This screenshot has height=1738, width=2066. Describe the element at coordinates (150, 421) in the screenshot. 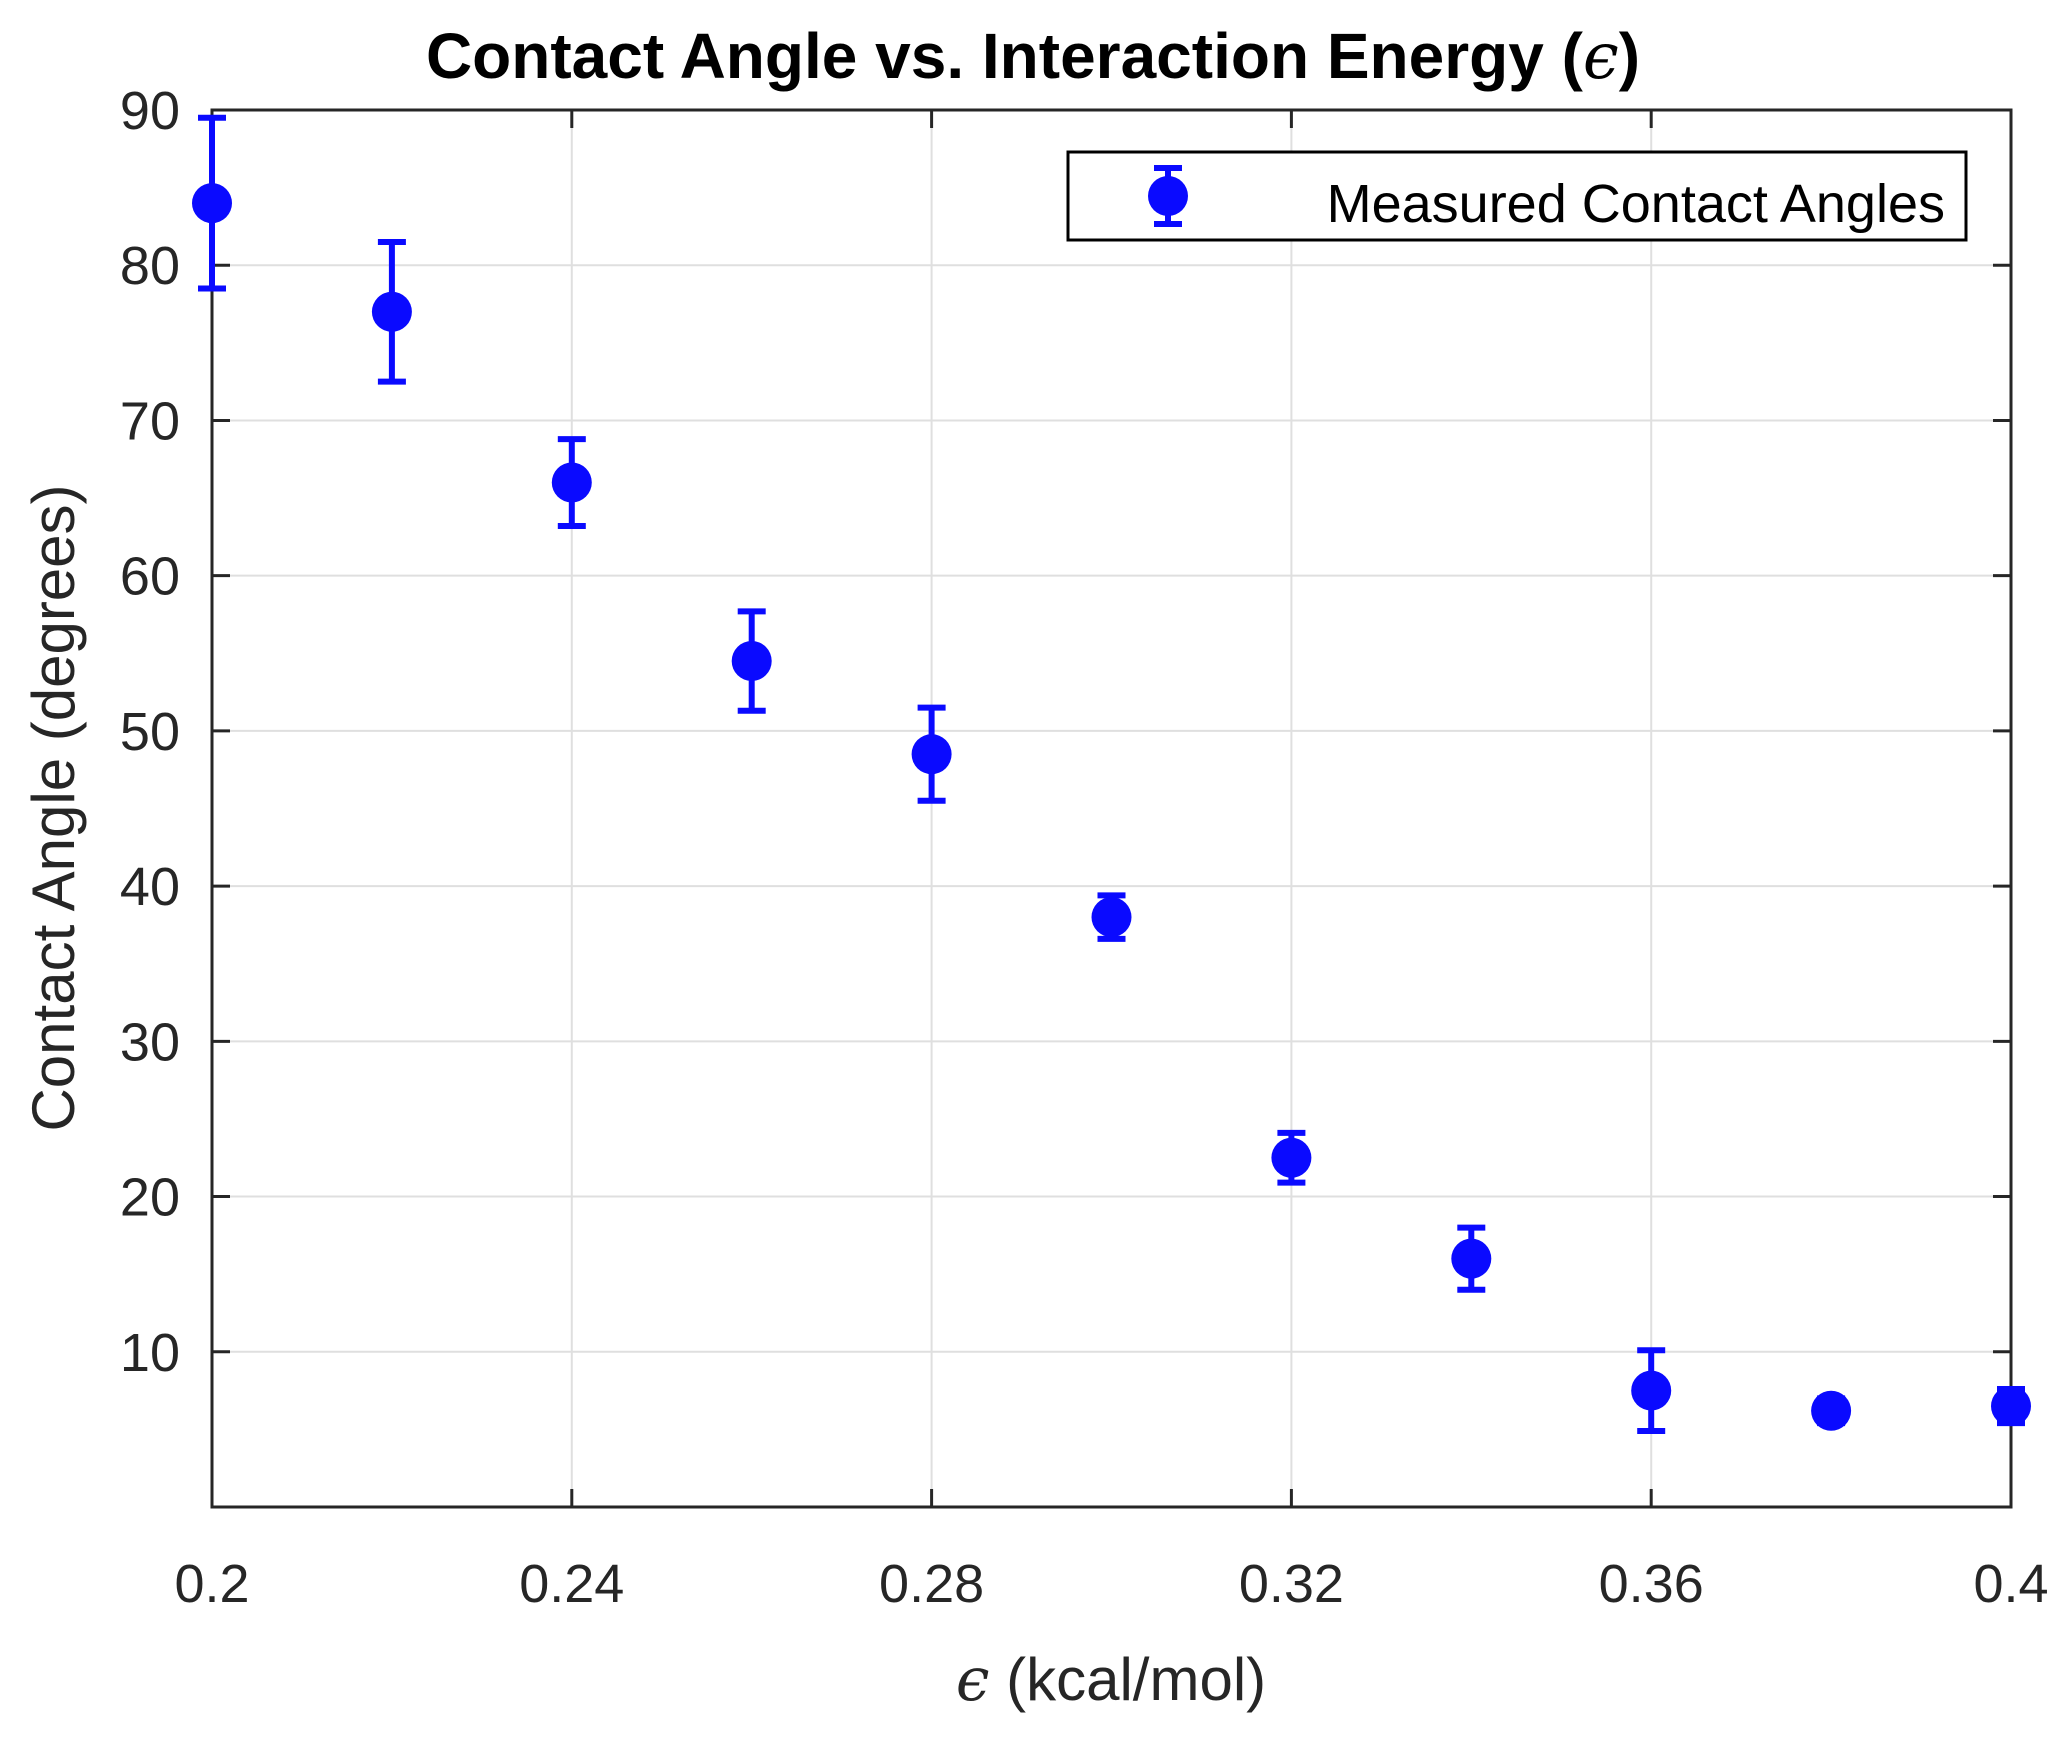

I see `y-tick-label: 70` at that location.